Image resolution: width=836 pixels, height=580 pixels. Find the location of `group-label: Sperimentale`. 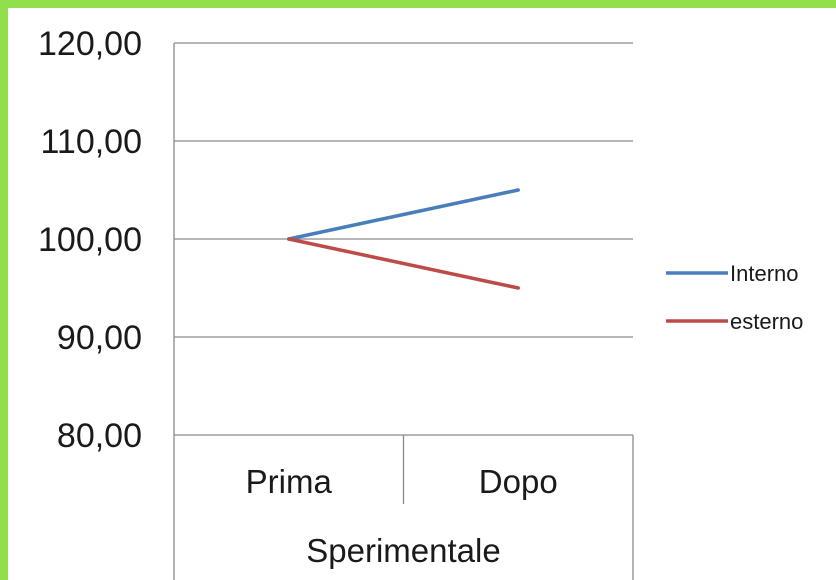

group-label: Sperimentale is located at coordinates (403, 550).